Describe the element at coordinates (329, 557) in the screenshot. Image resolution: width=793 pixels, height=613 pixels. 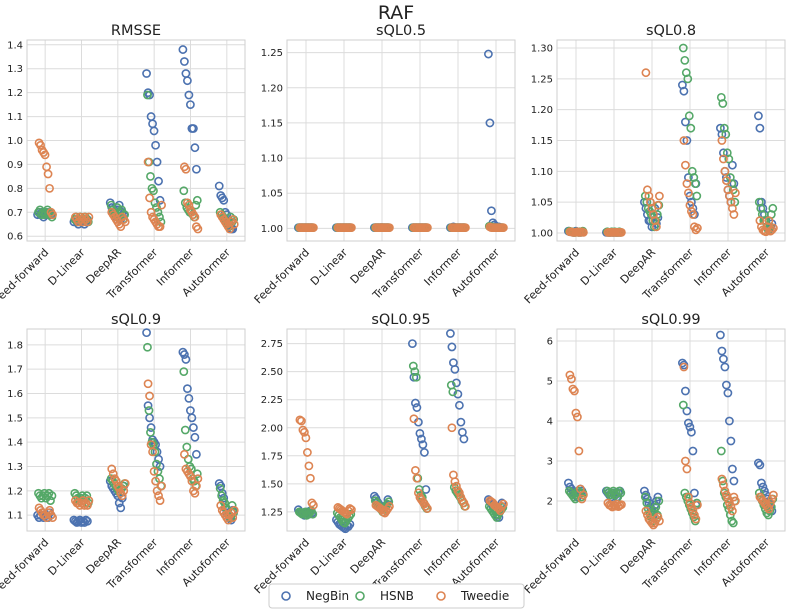
I see `x-tick-label: D-Linear` at that location.